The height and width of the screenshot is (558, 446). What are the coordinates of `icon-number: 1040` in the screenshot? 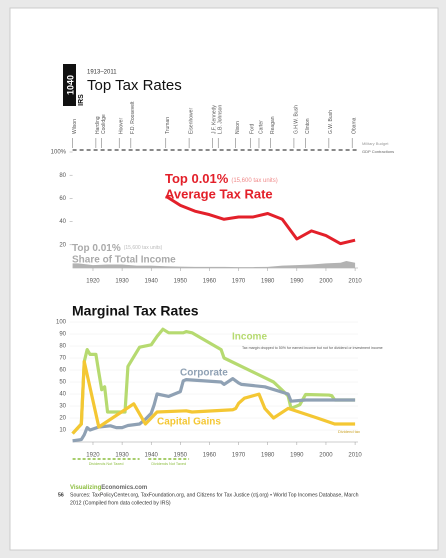 It's located at (70, 85).